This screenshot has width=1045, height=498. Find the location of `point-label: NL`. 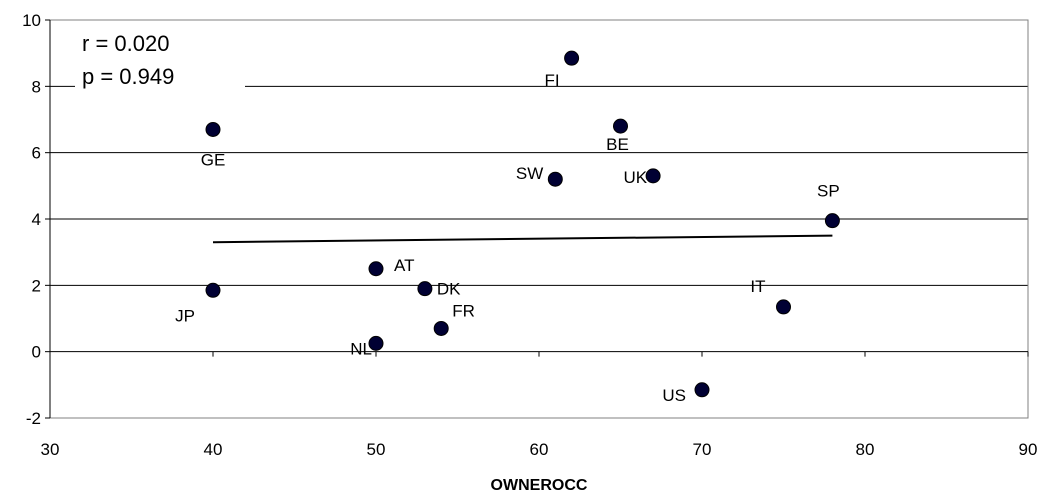

point-label: NL is located at coordinates (361, 348).